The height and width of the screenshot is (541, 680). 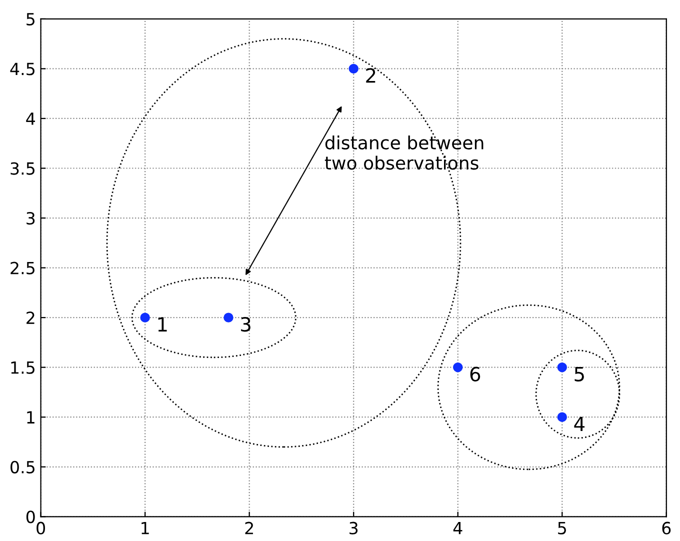 What do you see at coordinates (579, 374) in the screenshot?
I see `annotation: 5` at bounding box center [579, 374].